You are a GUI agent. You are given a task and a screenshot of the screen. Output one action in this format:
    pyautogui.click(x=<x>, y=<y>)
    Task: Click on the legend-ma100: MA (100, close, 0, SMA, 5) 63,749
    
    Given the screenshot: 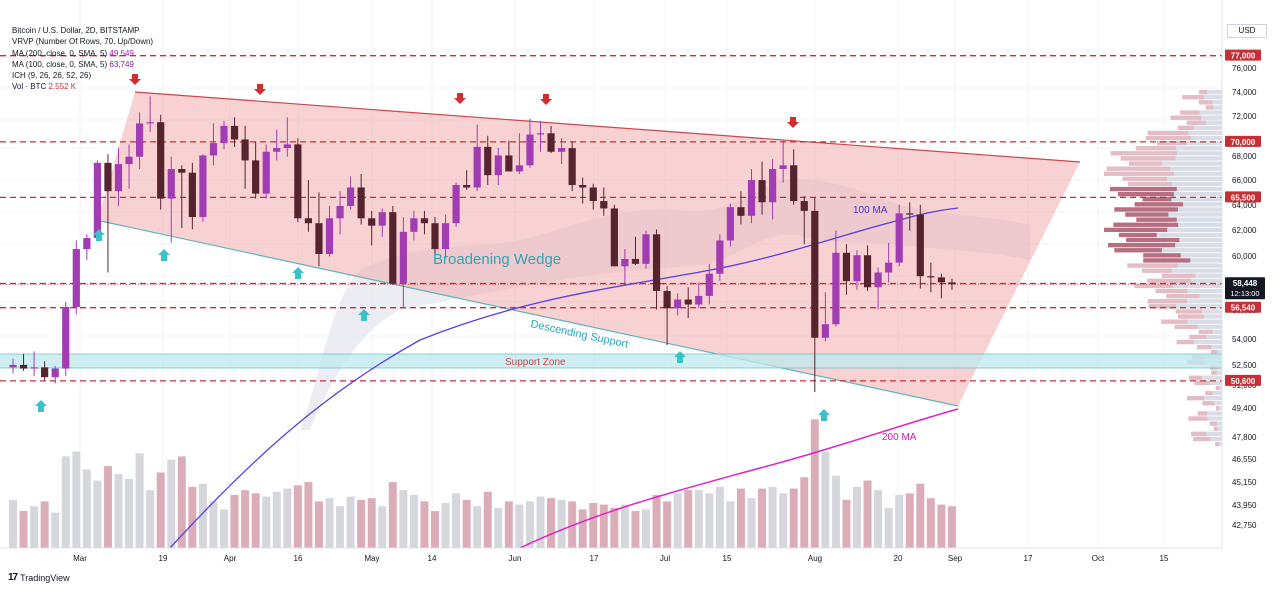 What is the action you would take?
    pyautogui.click(x=73, y=64)
    